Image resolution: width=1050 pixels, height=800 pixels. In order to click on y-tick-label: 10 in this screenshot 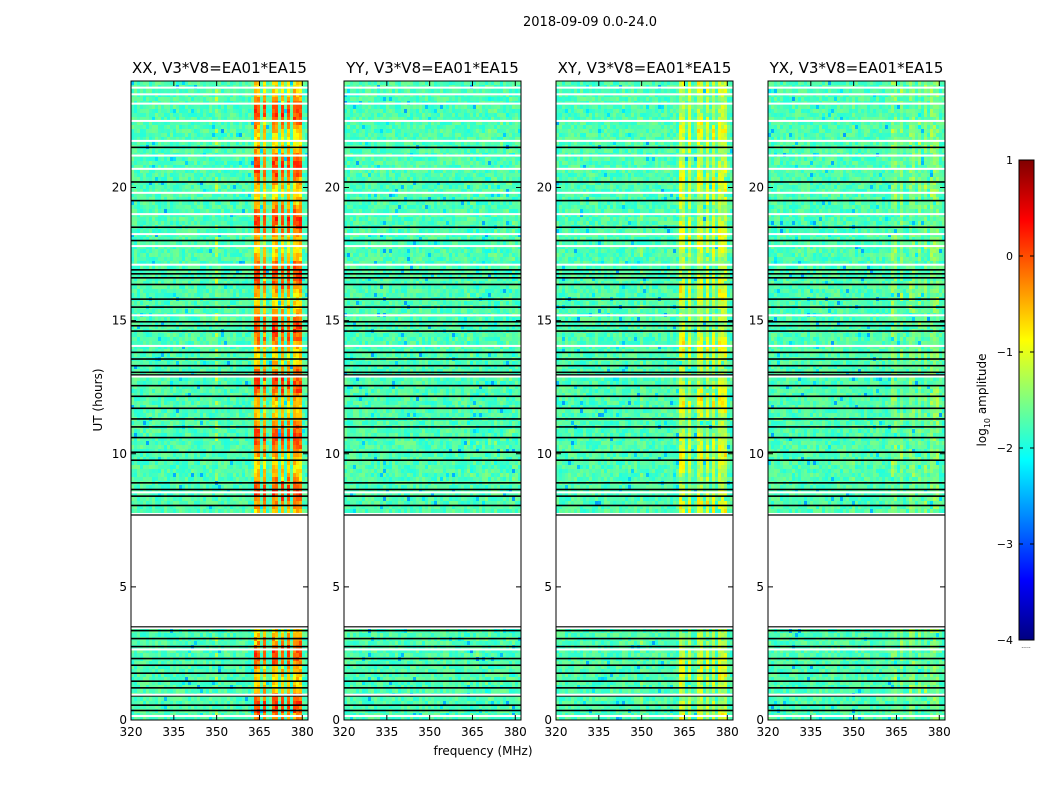, I will do `click(119, 454)`.